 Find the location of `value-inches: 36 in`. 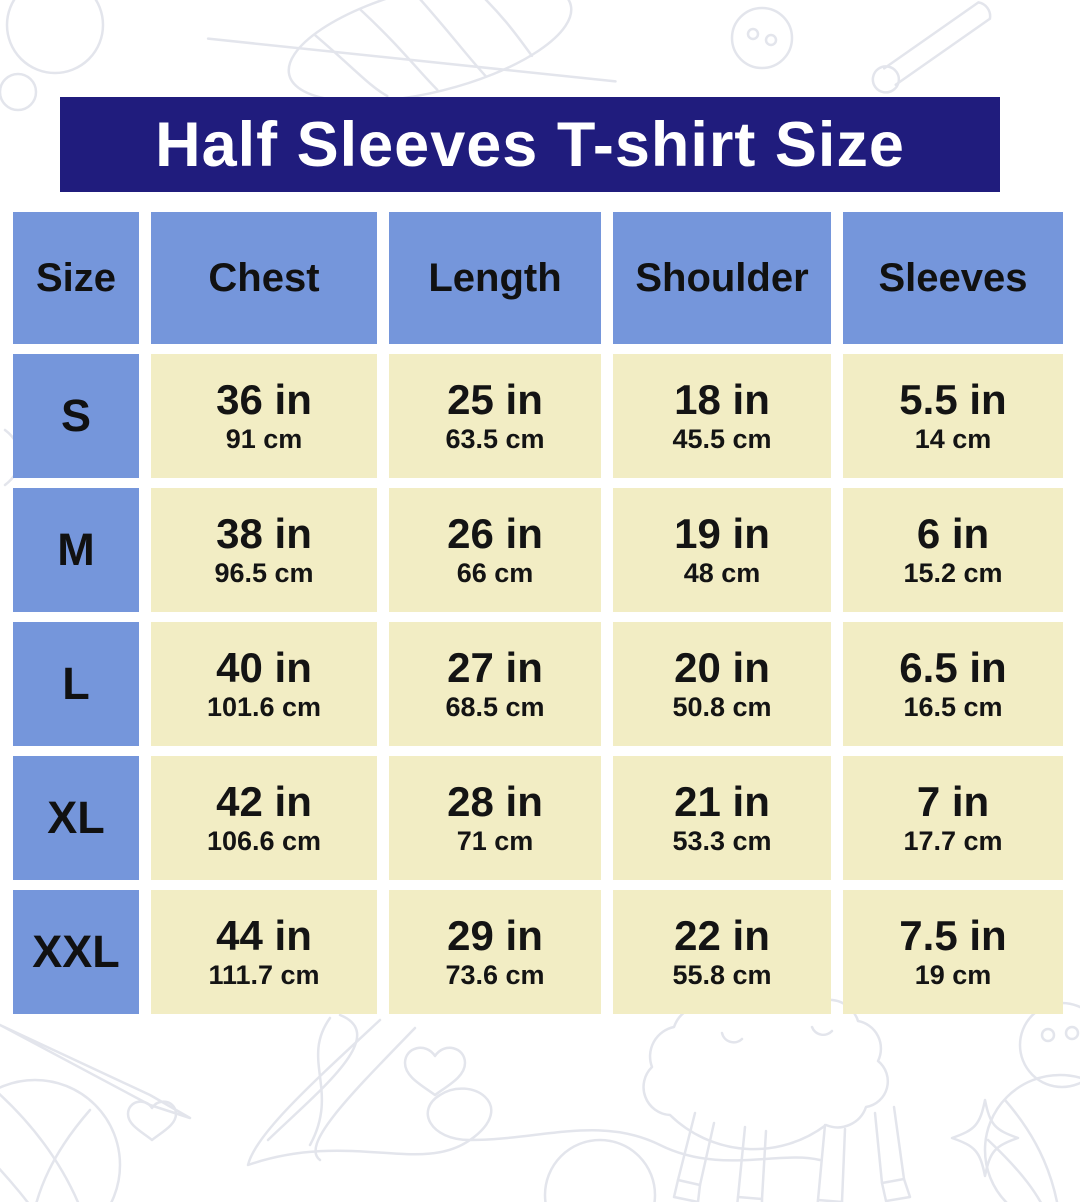

value-inches: 36 in is located at coordinates (264, 400).